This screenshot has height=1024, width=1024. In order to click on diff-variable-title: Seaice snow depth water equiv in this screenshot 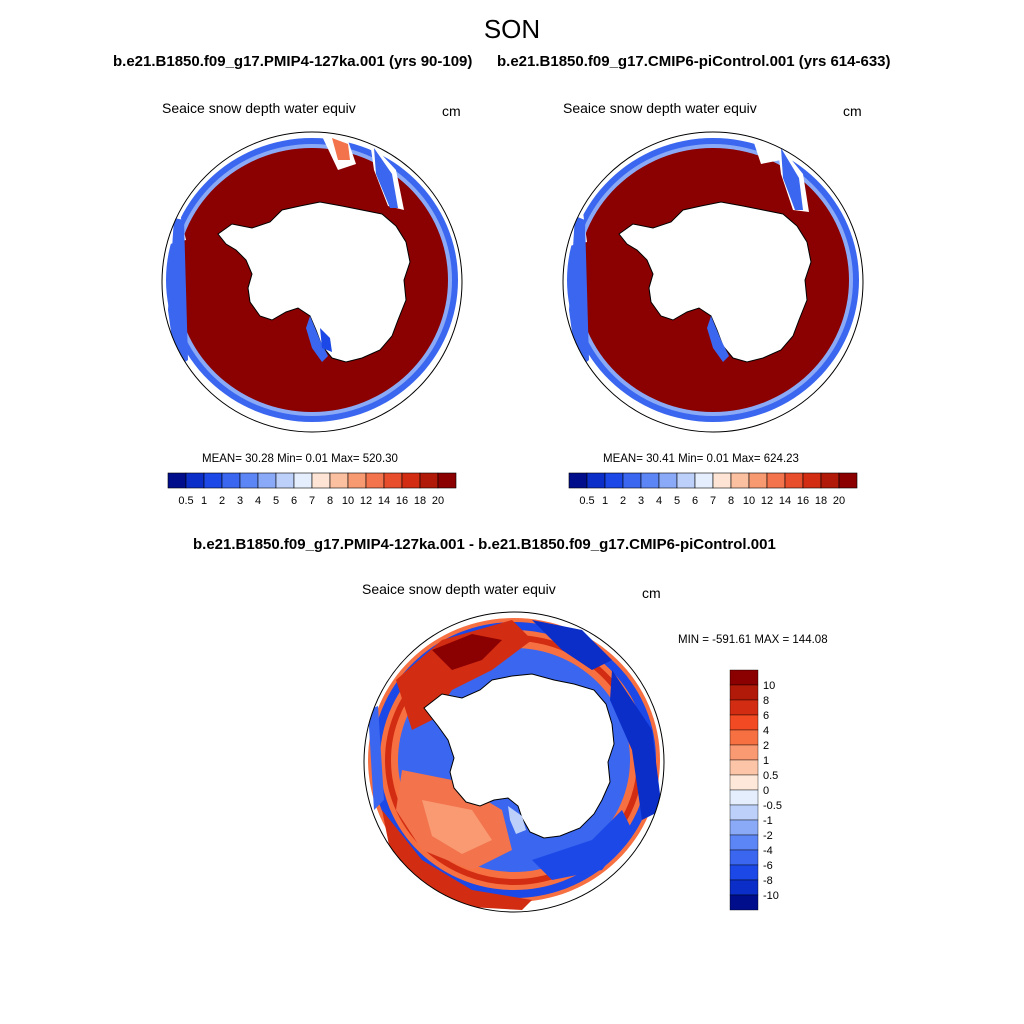, I will do `click(459, 589)`.